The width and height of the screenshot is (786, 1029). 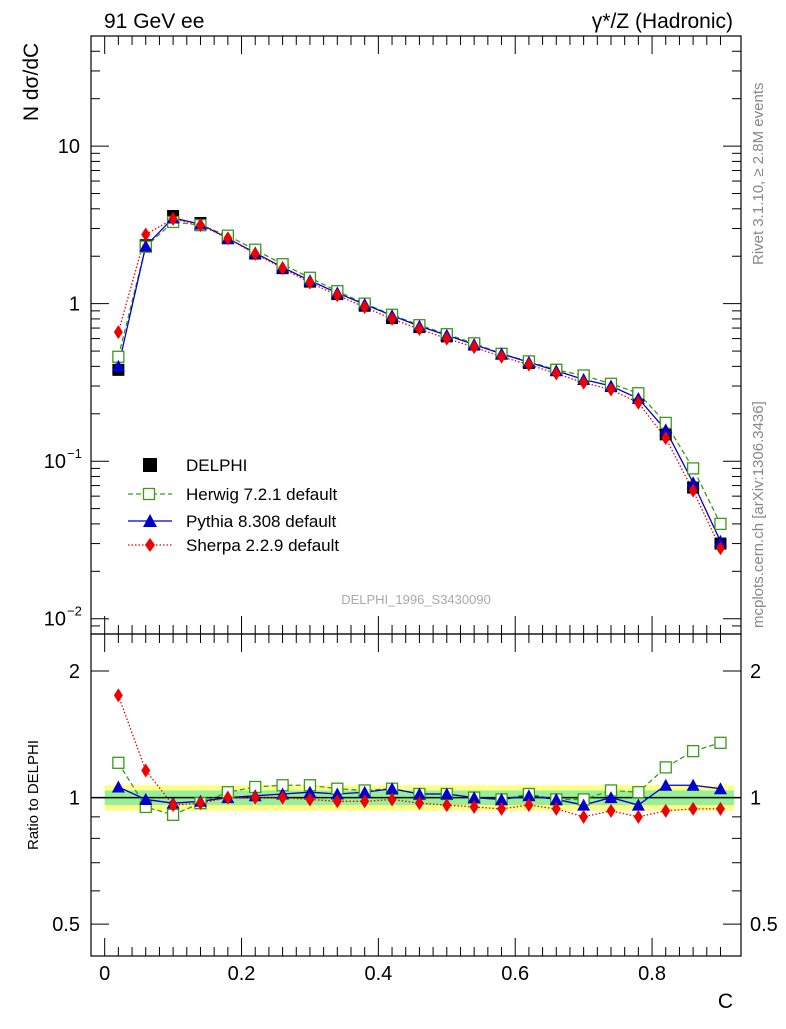 I want to click on ratio-y-tick-label-left: 2, so click(x=74, y=672).